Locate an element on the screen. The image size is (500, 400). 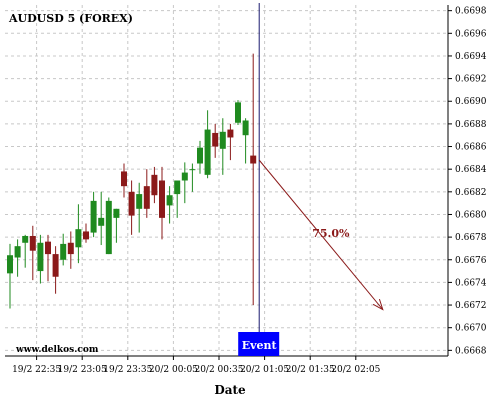
watermark: www.delkos.com is located at coordinates (57, 350).